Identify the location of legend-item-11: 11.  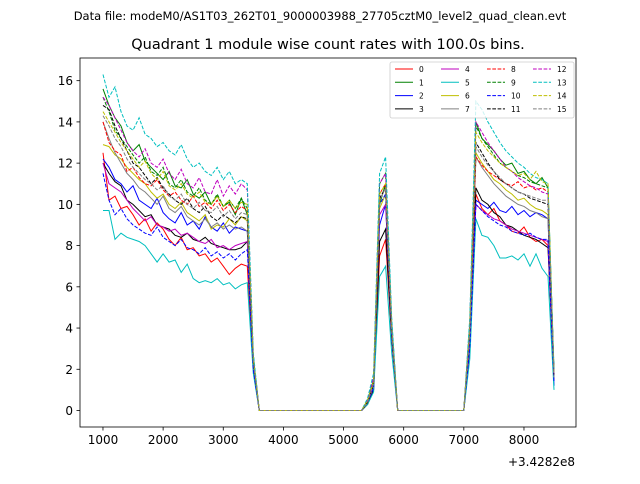
(504, 109).